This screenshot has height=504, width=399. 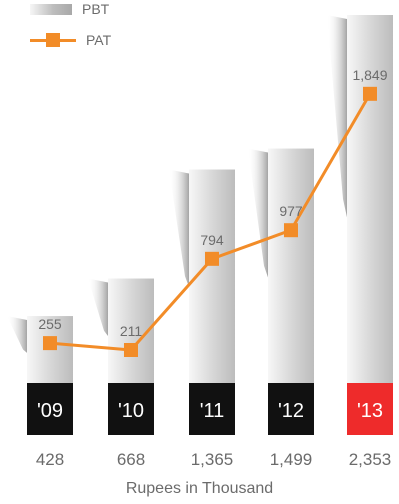 What do you see at coordinates (131, 331) in the screenshot?
I see `pat-value-label: 211` at bounding box center [131, 331].